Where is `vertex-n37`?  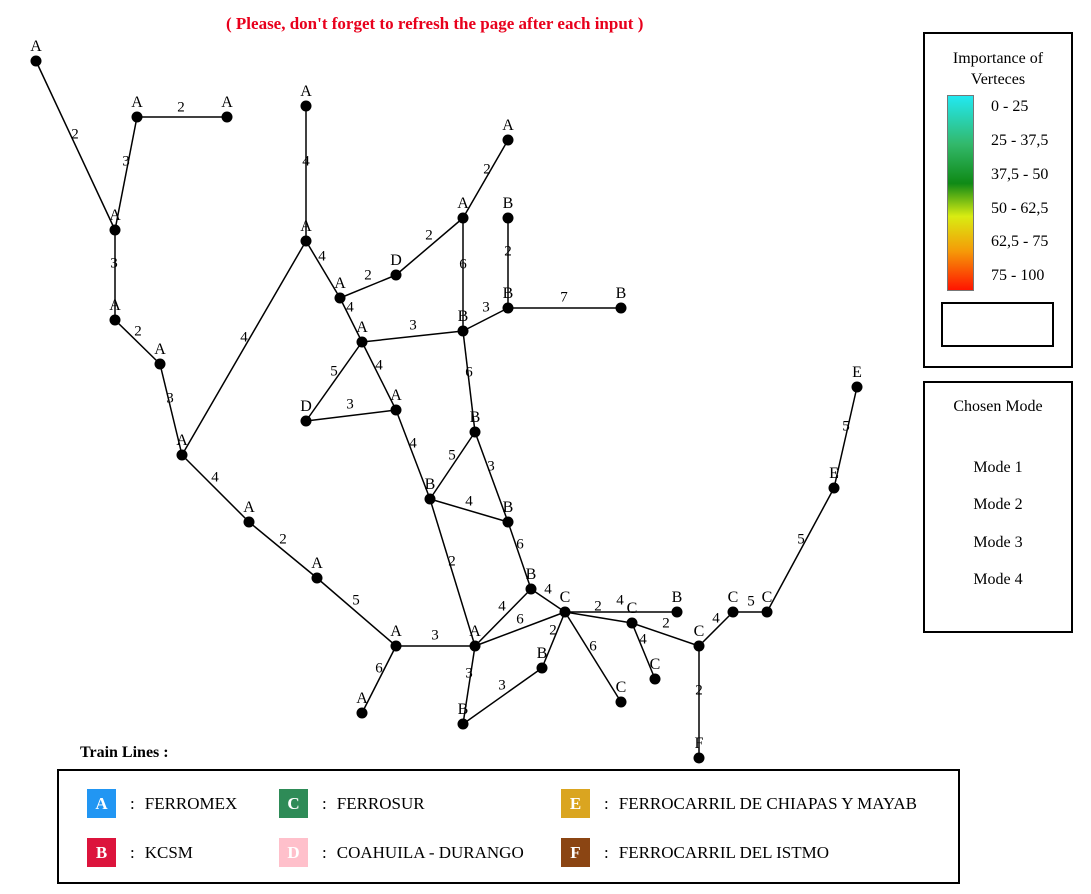 vertex-n37 is located at coordinates (621, 702).